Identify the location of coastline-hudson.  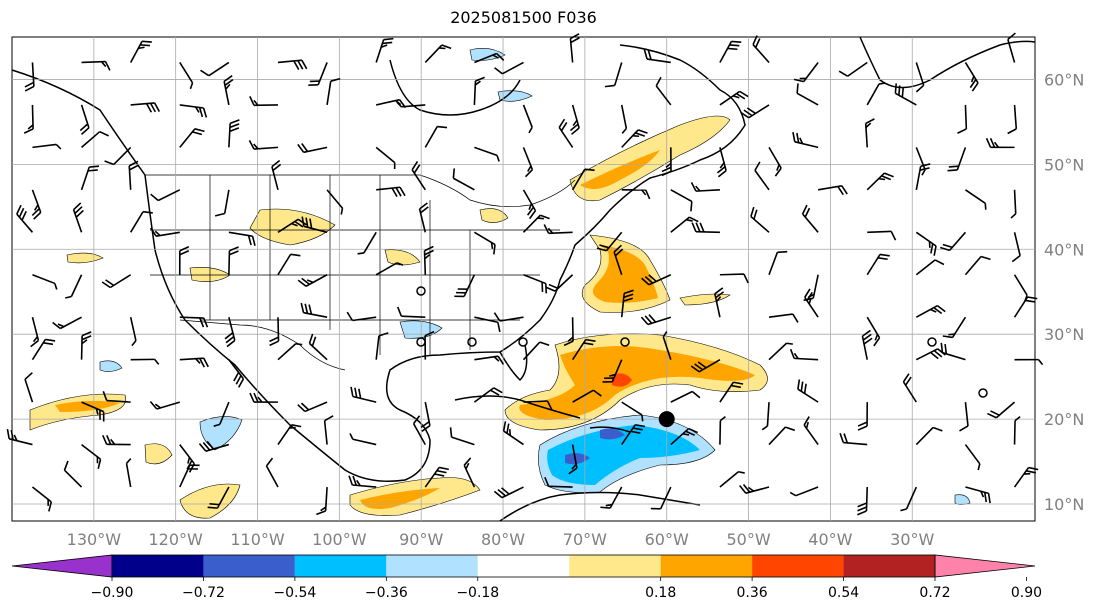
(455, 87).